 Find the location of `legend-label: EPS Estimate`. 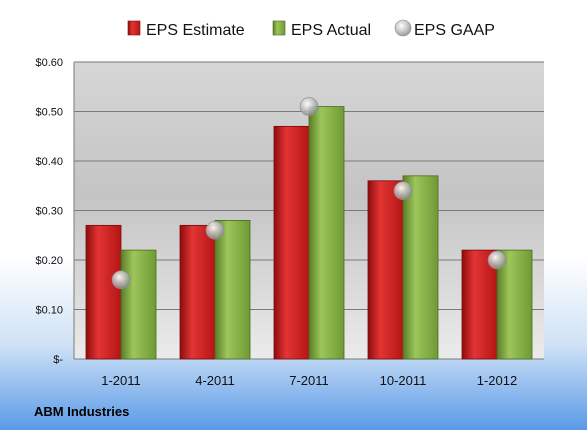

legend-label: EPS Estimate is located at coordinates (195, 30).